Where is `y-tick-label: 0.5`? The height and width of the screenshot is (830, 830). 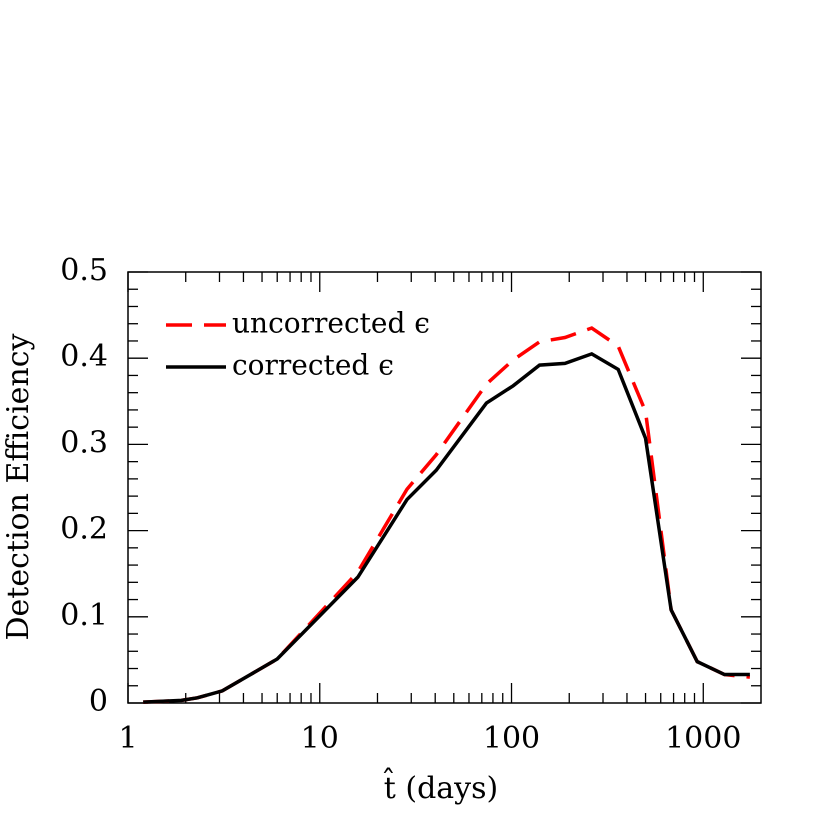 y-tick-label: 0.5 is located at coordinates (84, 270).